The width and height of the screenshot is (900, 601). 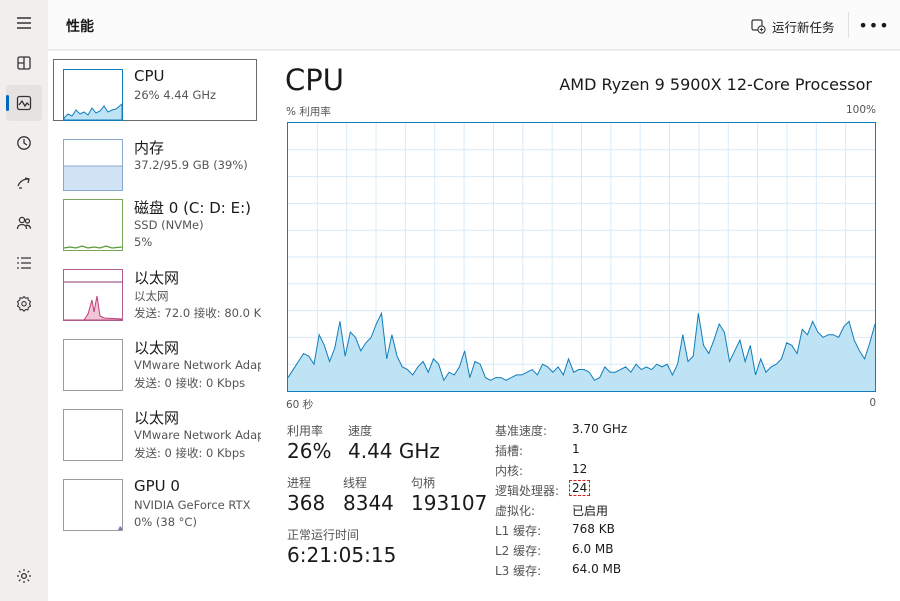 I want to click on performance-icon, so click(x=24, y=103).